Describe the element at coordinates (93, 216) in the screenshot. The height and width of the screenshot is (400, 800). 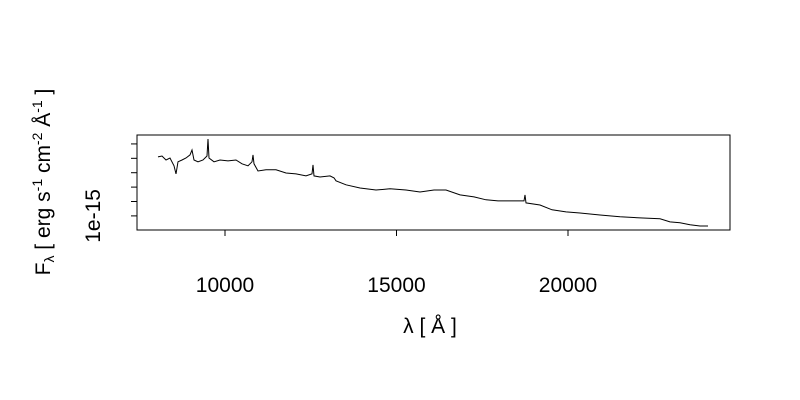
I see `y-tick-label: 1e-15` at that location.